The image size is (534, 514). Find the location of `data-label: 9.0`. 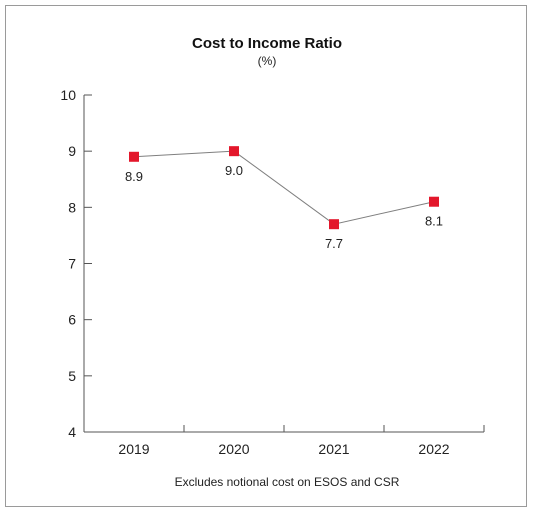

data-label: 9.0 is located at coordinates (234, 170).